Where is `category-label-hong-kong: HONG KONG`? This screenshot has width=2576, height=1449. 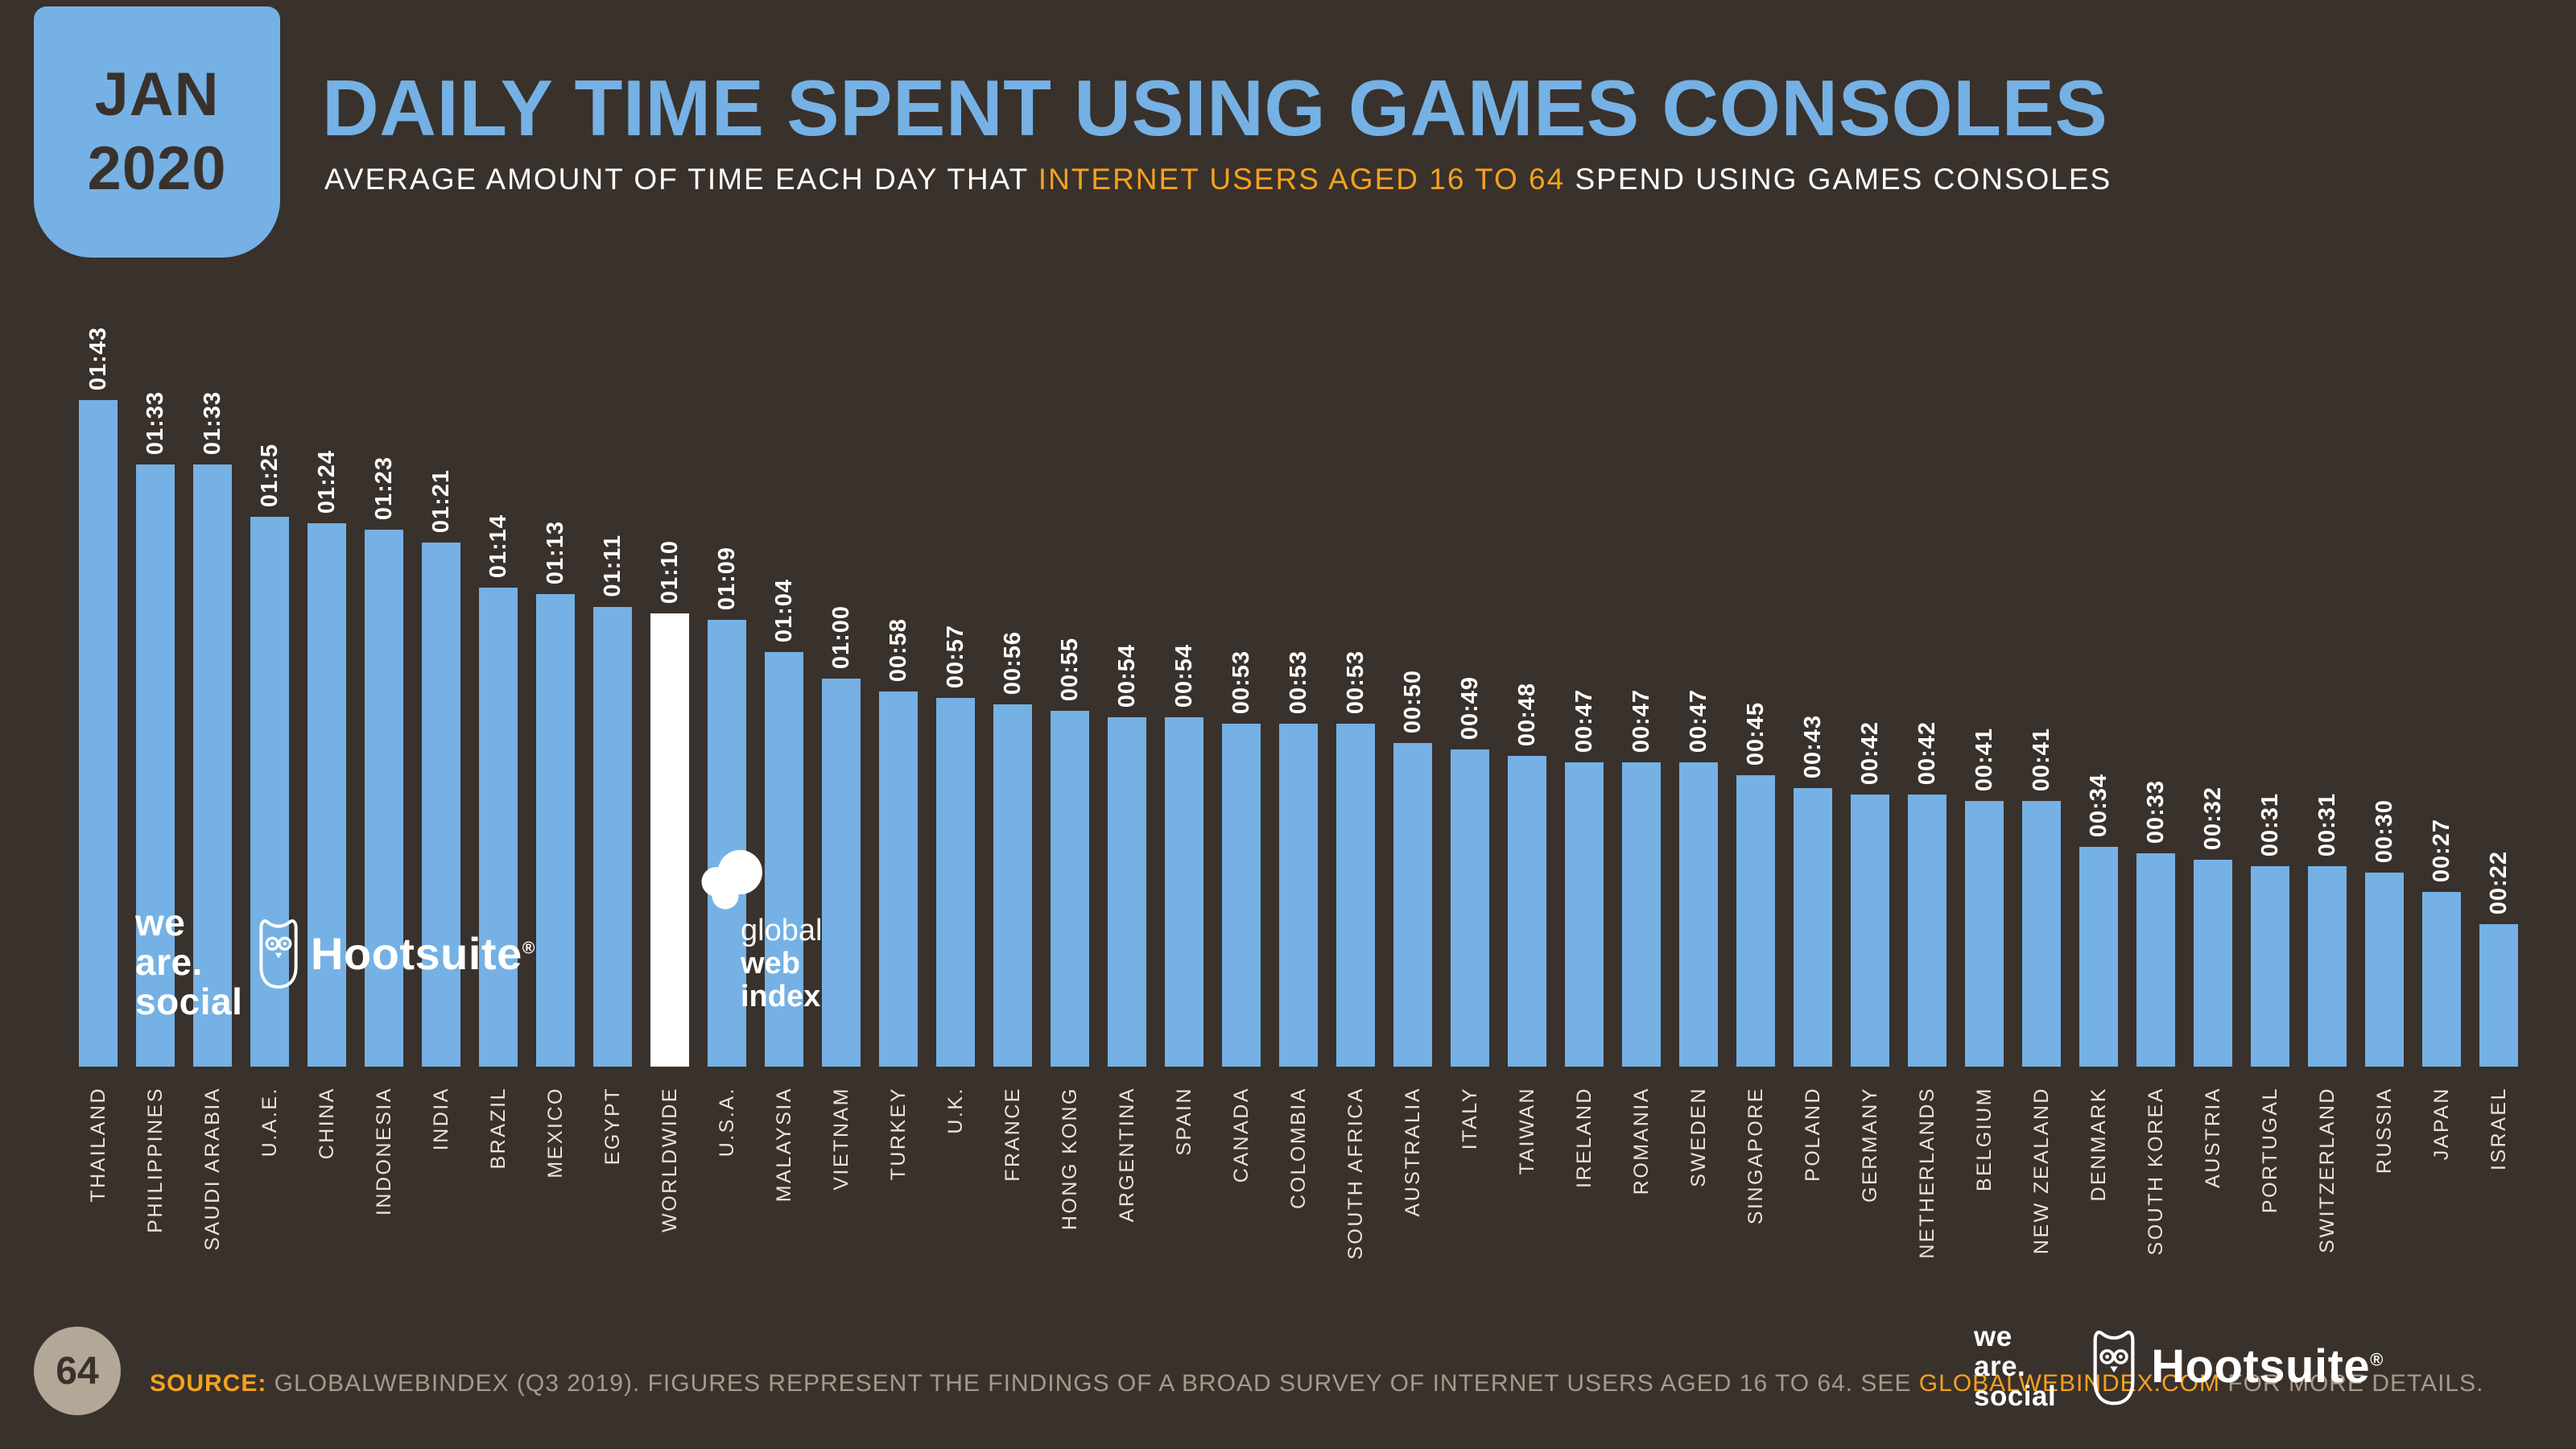
category-label-hong-kong: HONG KONG is located at coordinates (1070, 1158).